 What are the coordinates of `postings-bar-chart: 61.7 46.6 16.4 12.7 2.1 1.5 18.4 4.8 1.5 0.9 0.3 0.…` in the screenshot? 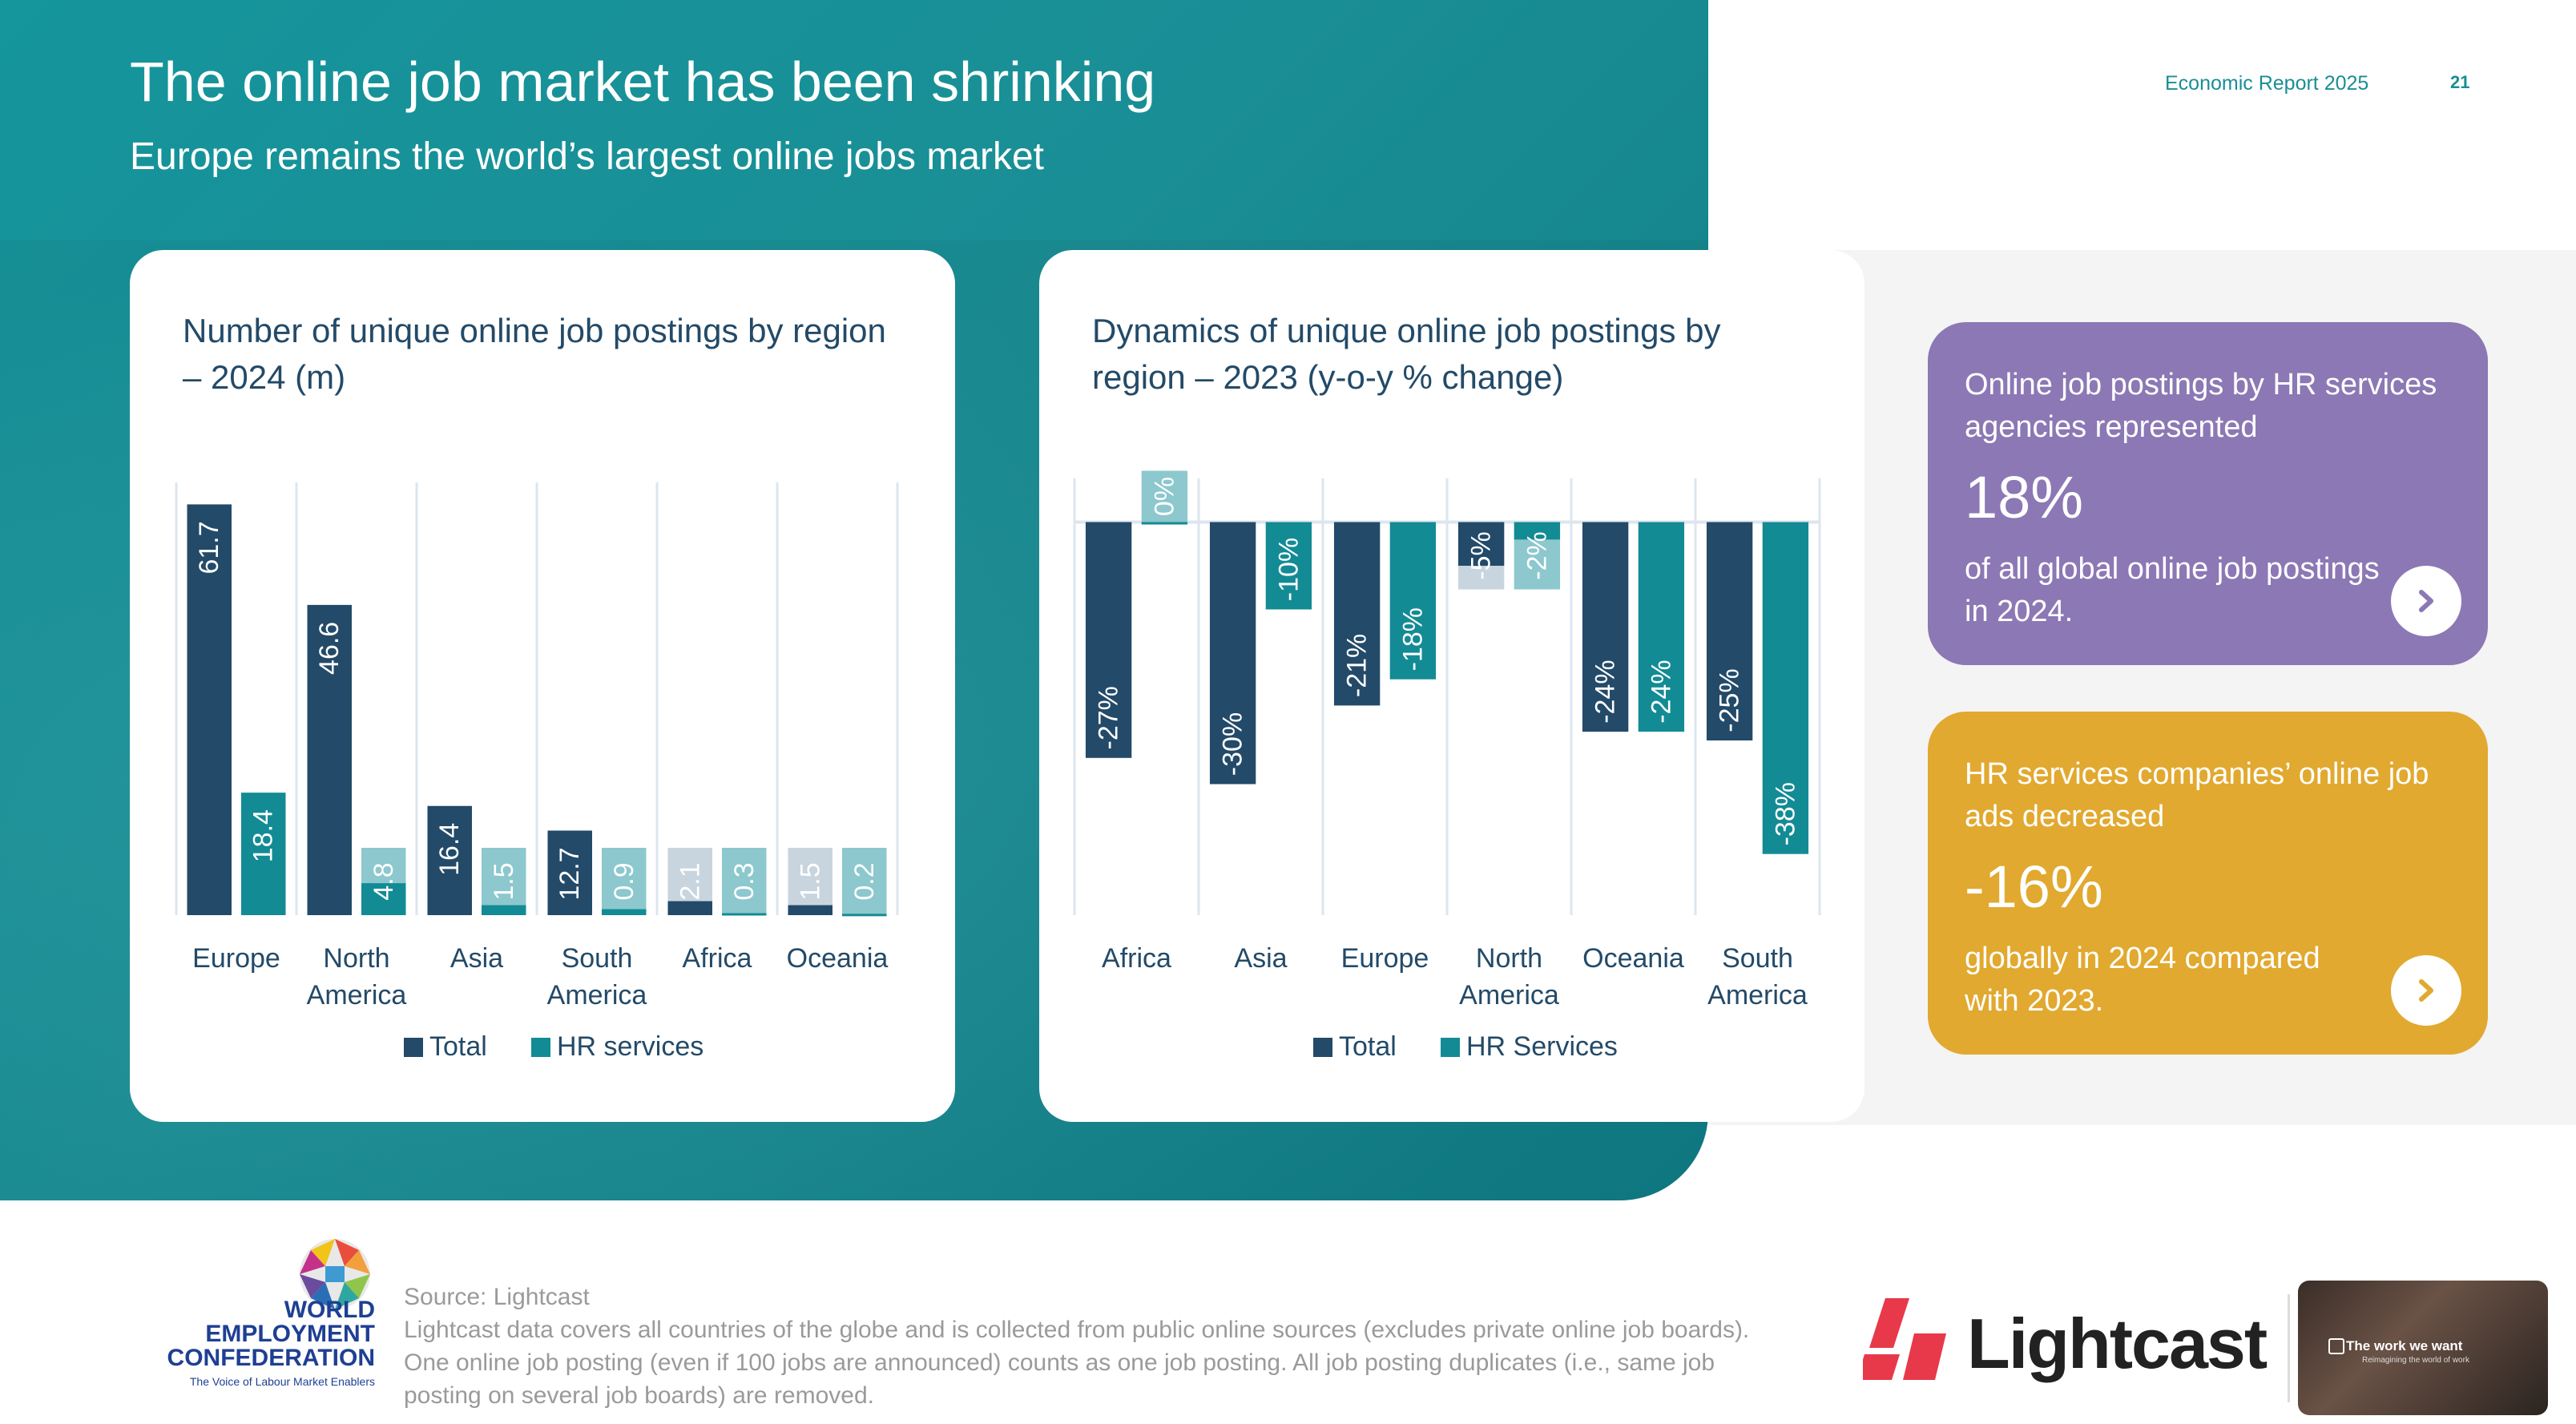 It's located at (537, 772).